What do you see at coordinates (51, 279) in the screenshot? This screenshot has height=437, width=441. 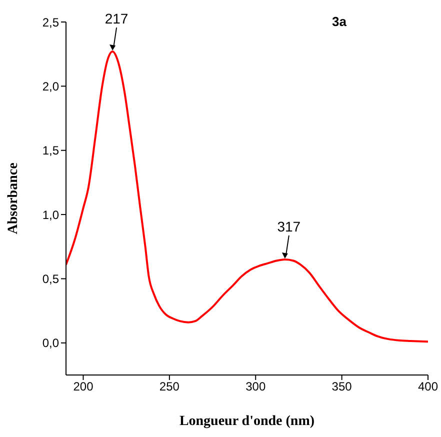 I see `y-tick-label: 0,5` at bounding box center [51, 279].